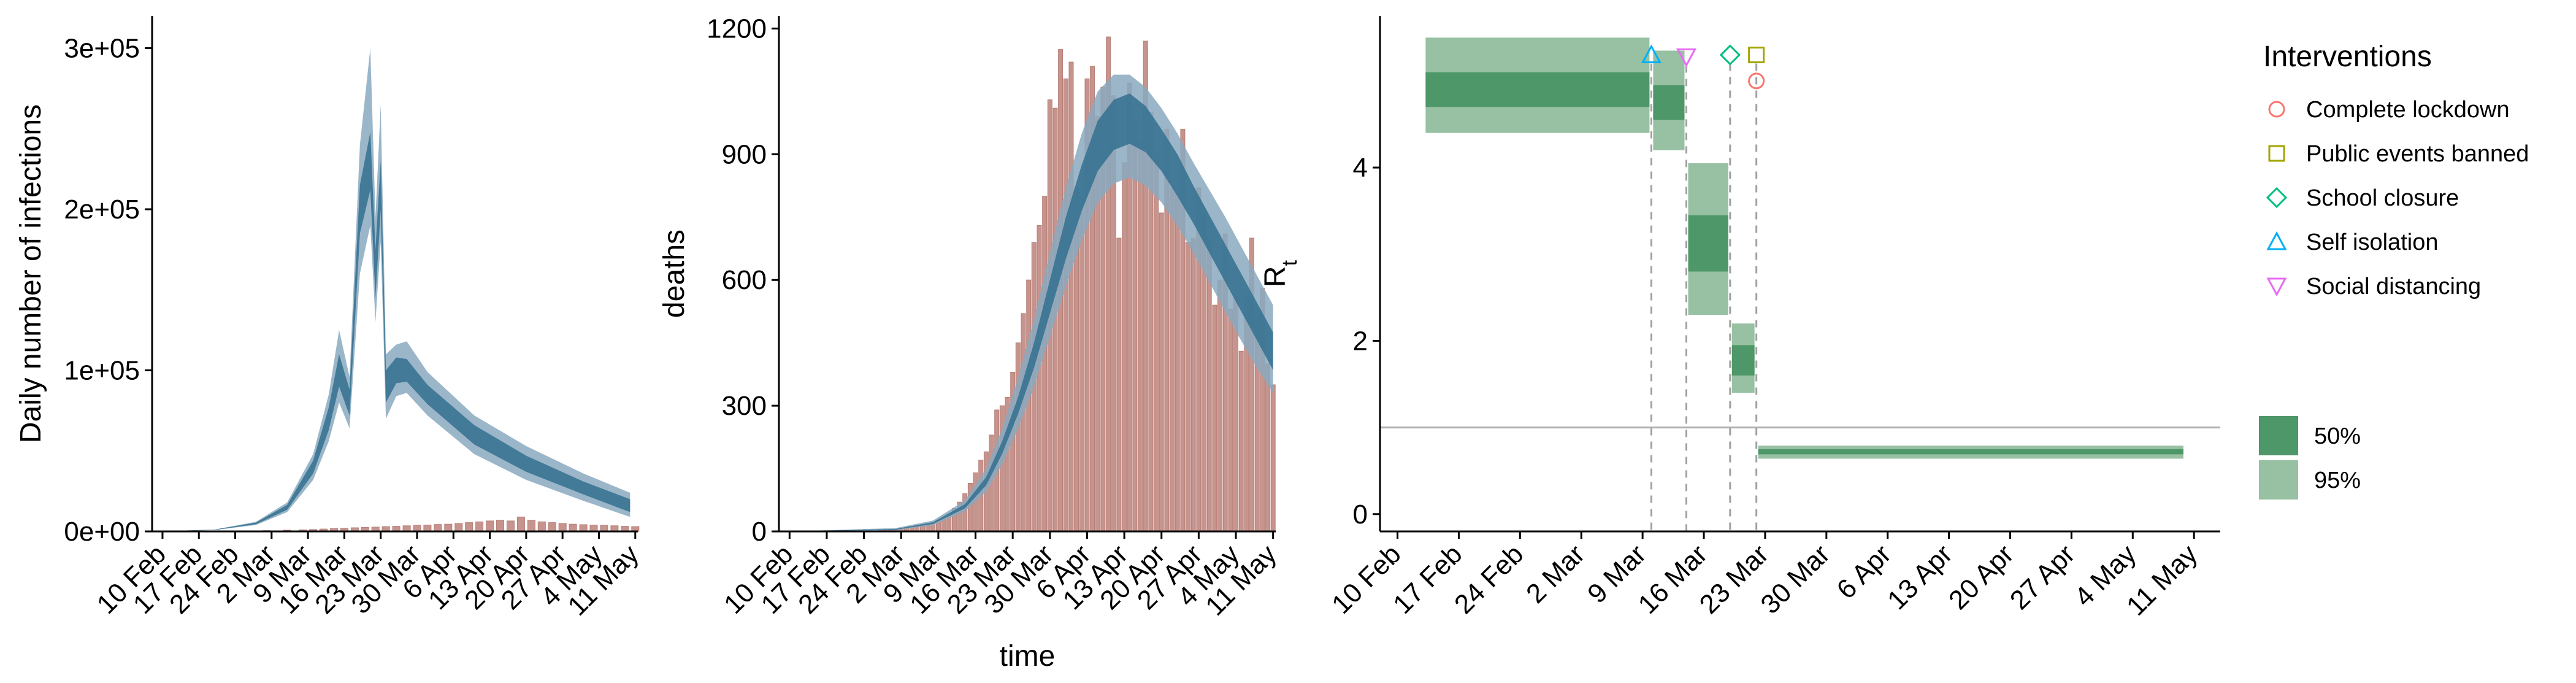  Describe the element at coordinates (1360, 341) in the screenshot. I see `y-tick-label: 2` at that location.